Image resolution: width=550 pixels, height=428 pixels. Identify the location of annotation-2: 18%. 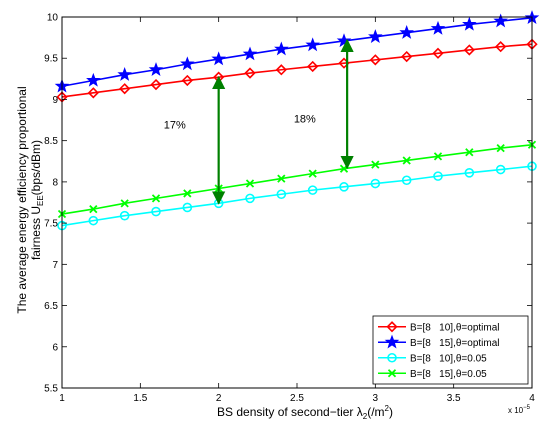
(324, 104).